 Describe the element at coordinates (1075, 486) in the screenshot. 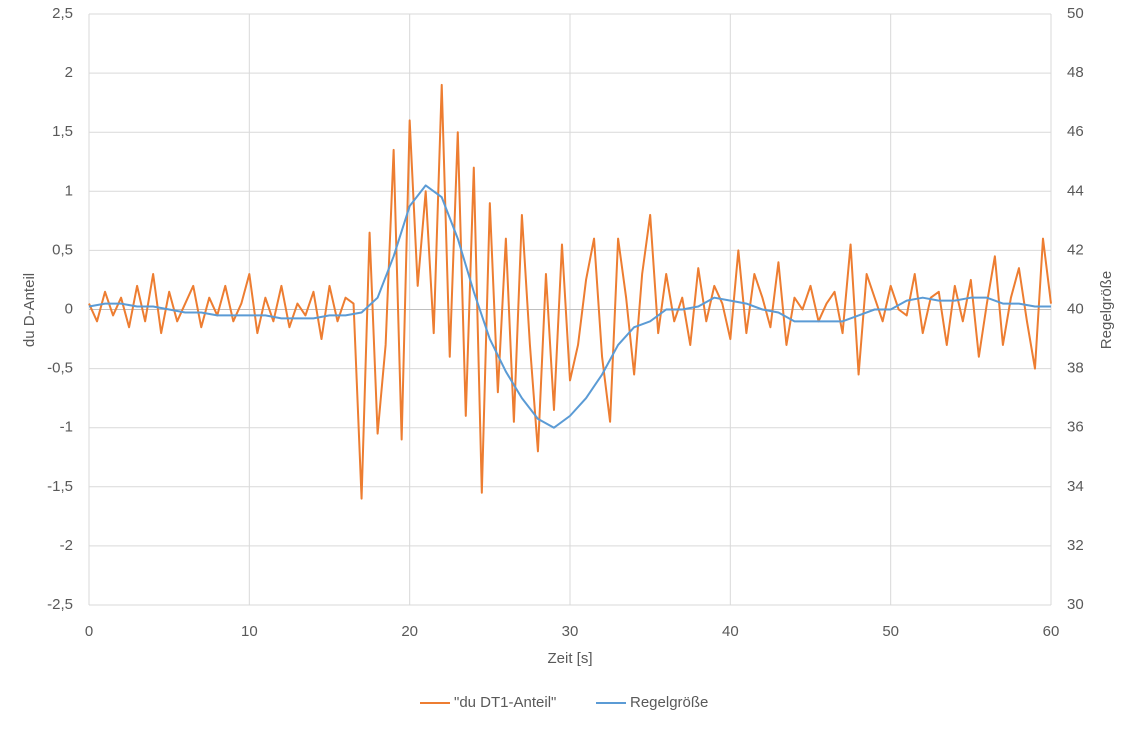

I see `y2-tick-label: 34` at that location.